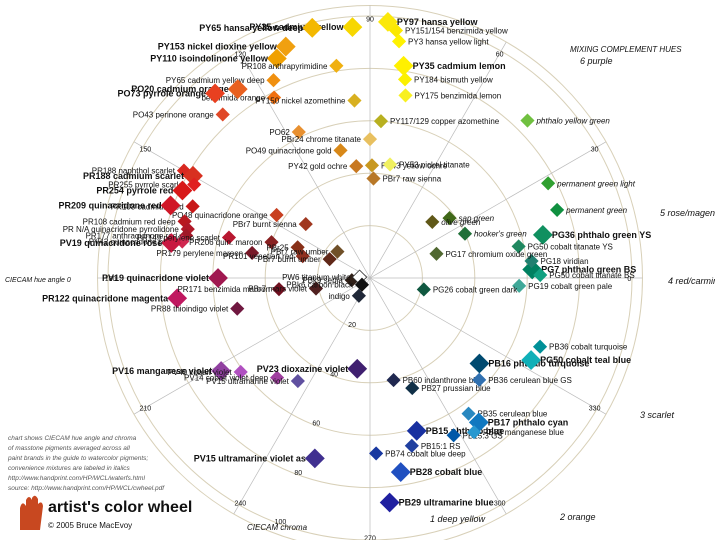 The width and height of the screenshot is (715, 540). What do you see at coordinates (446, 472) in the screenshot?
I see `pigment-label: PB28 cobalt blue` at bounding box center [446, 472].